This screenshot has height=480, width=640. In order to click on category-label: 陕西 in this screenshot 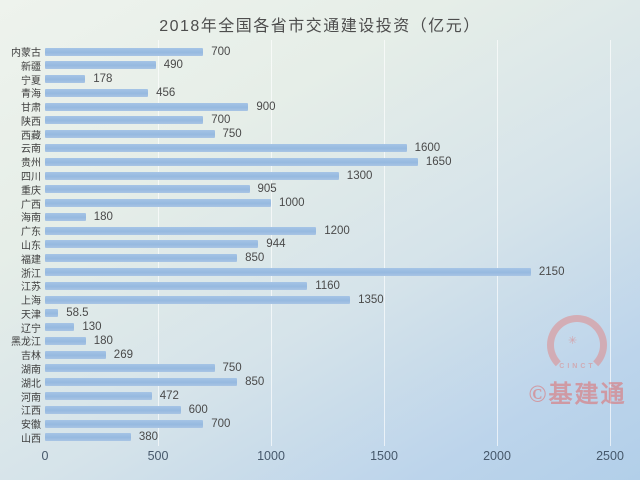, I will do `click(31, 122)`.